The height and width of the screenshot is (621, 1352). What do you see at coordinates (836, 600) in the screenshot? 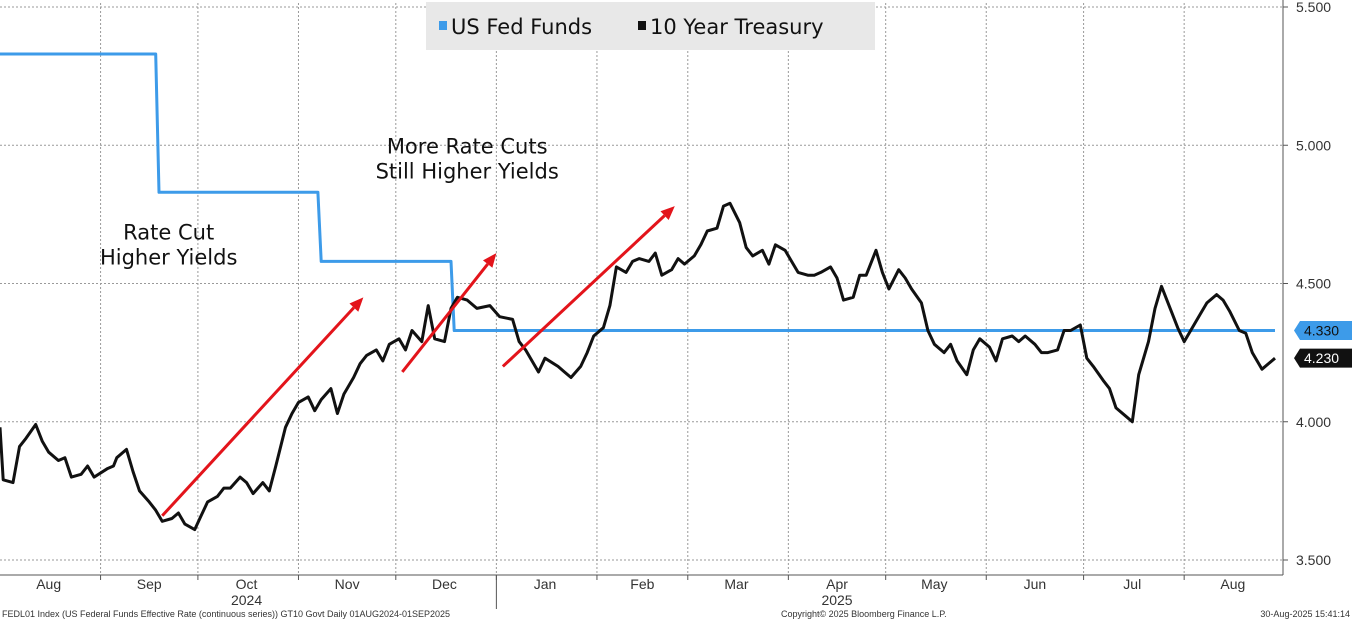
I see `x-year-label: 2025` at bounding box center [836, 600].